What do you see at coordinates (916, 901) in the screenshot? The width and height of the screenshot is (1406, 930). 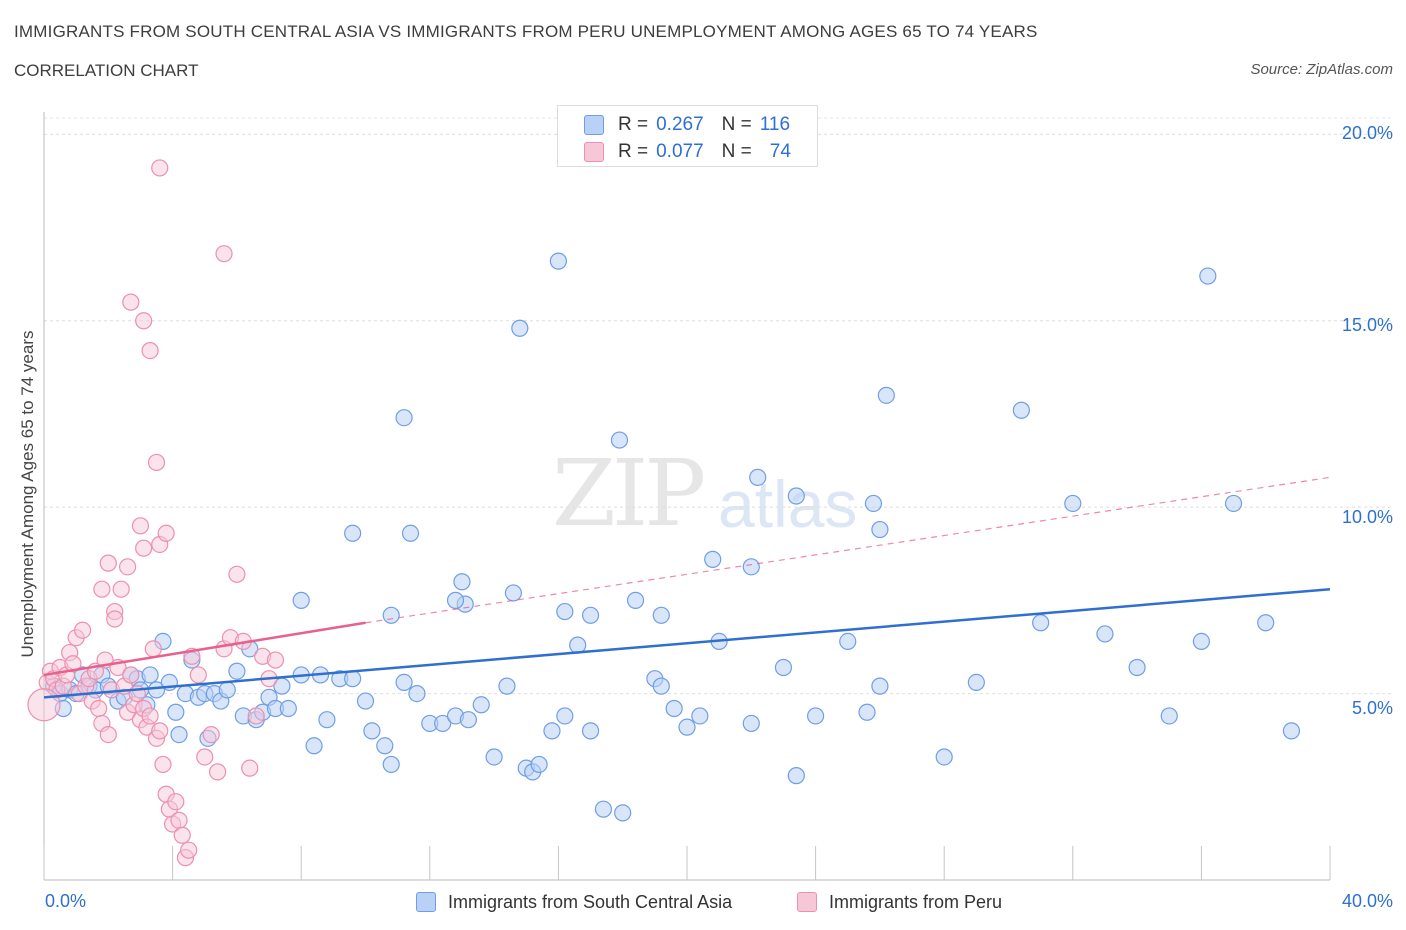 I see `series-label: Immigrants from Peru` at bounding box center [916, 901].